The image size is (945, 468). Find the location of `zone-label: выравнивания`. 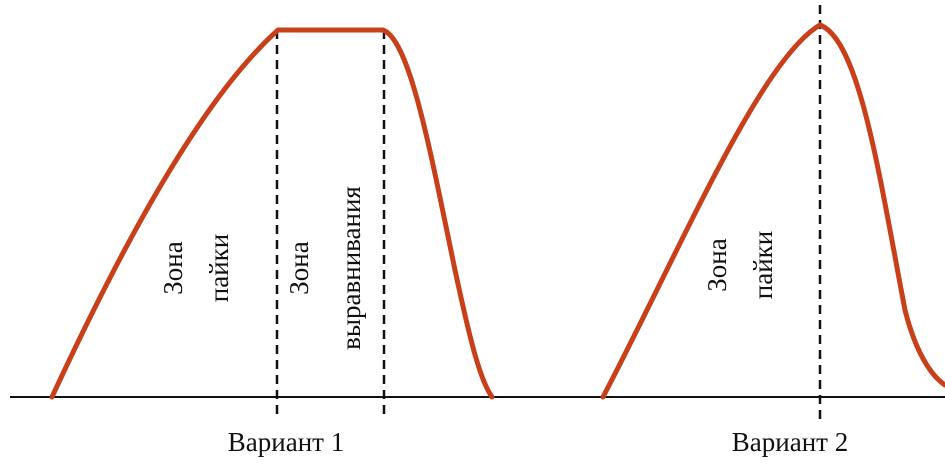

zone-label: выравнивания is located at coordinates (351, 268).